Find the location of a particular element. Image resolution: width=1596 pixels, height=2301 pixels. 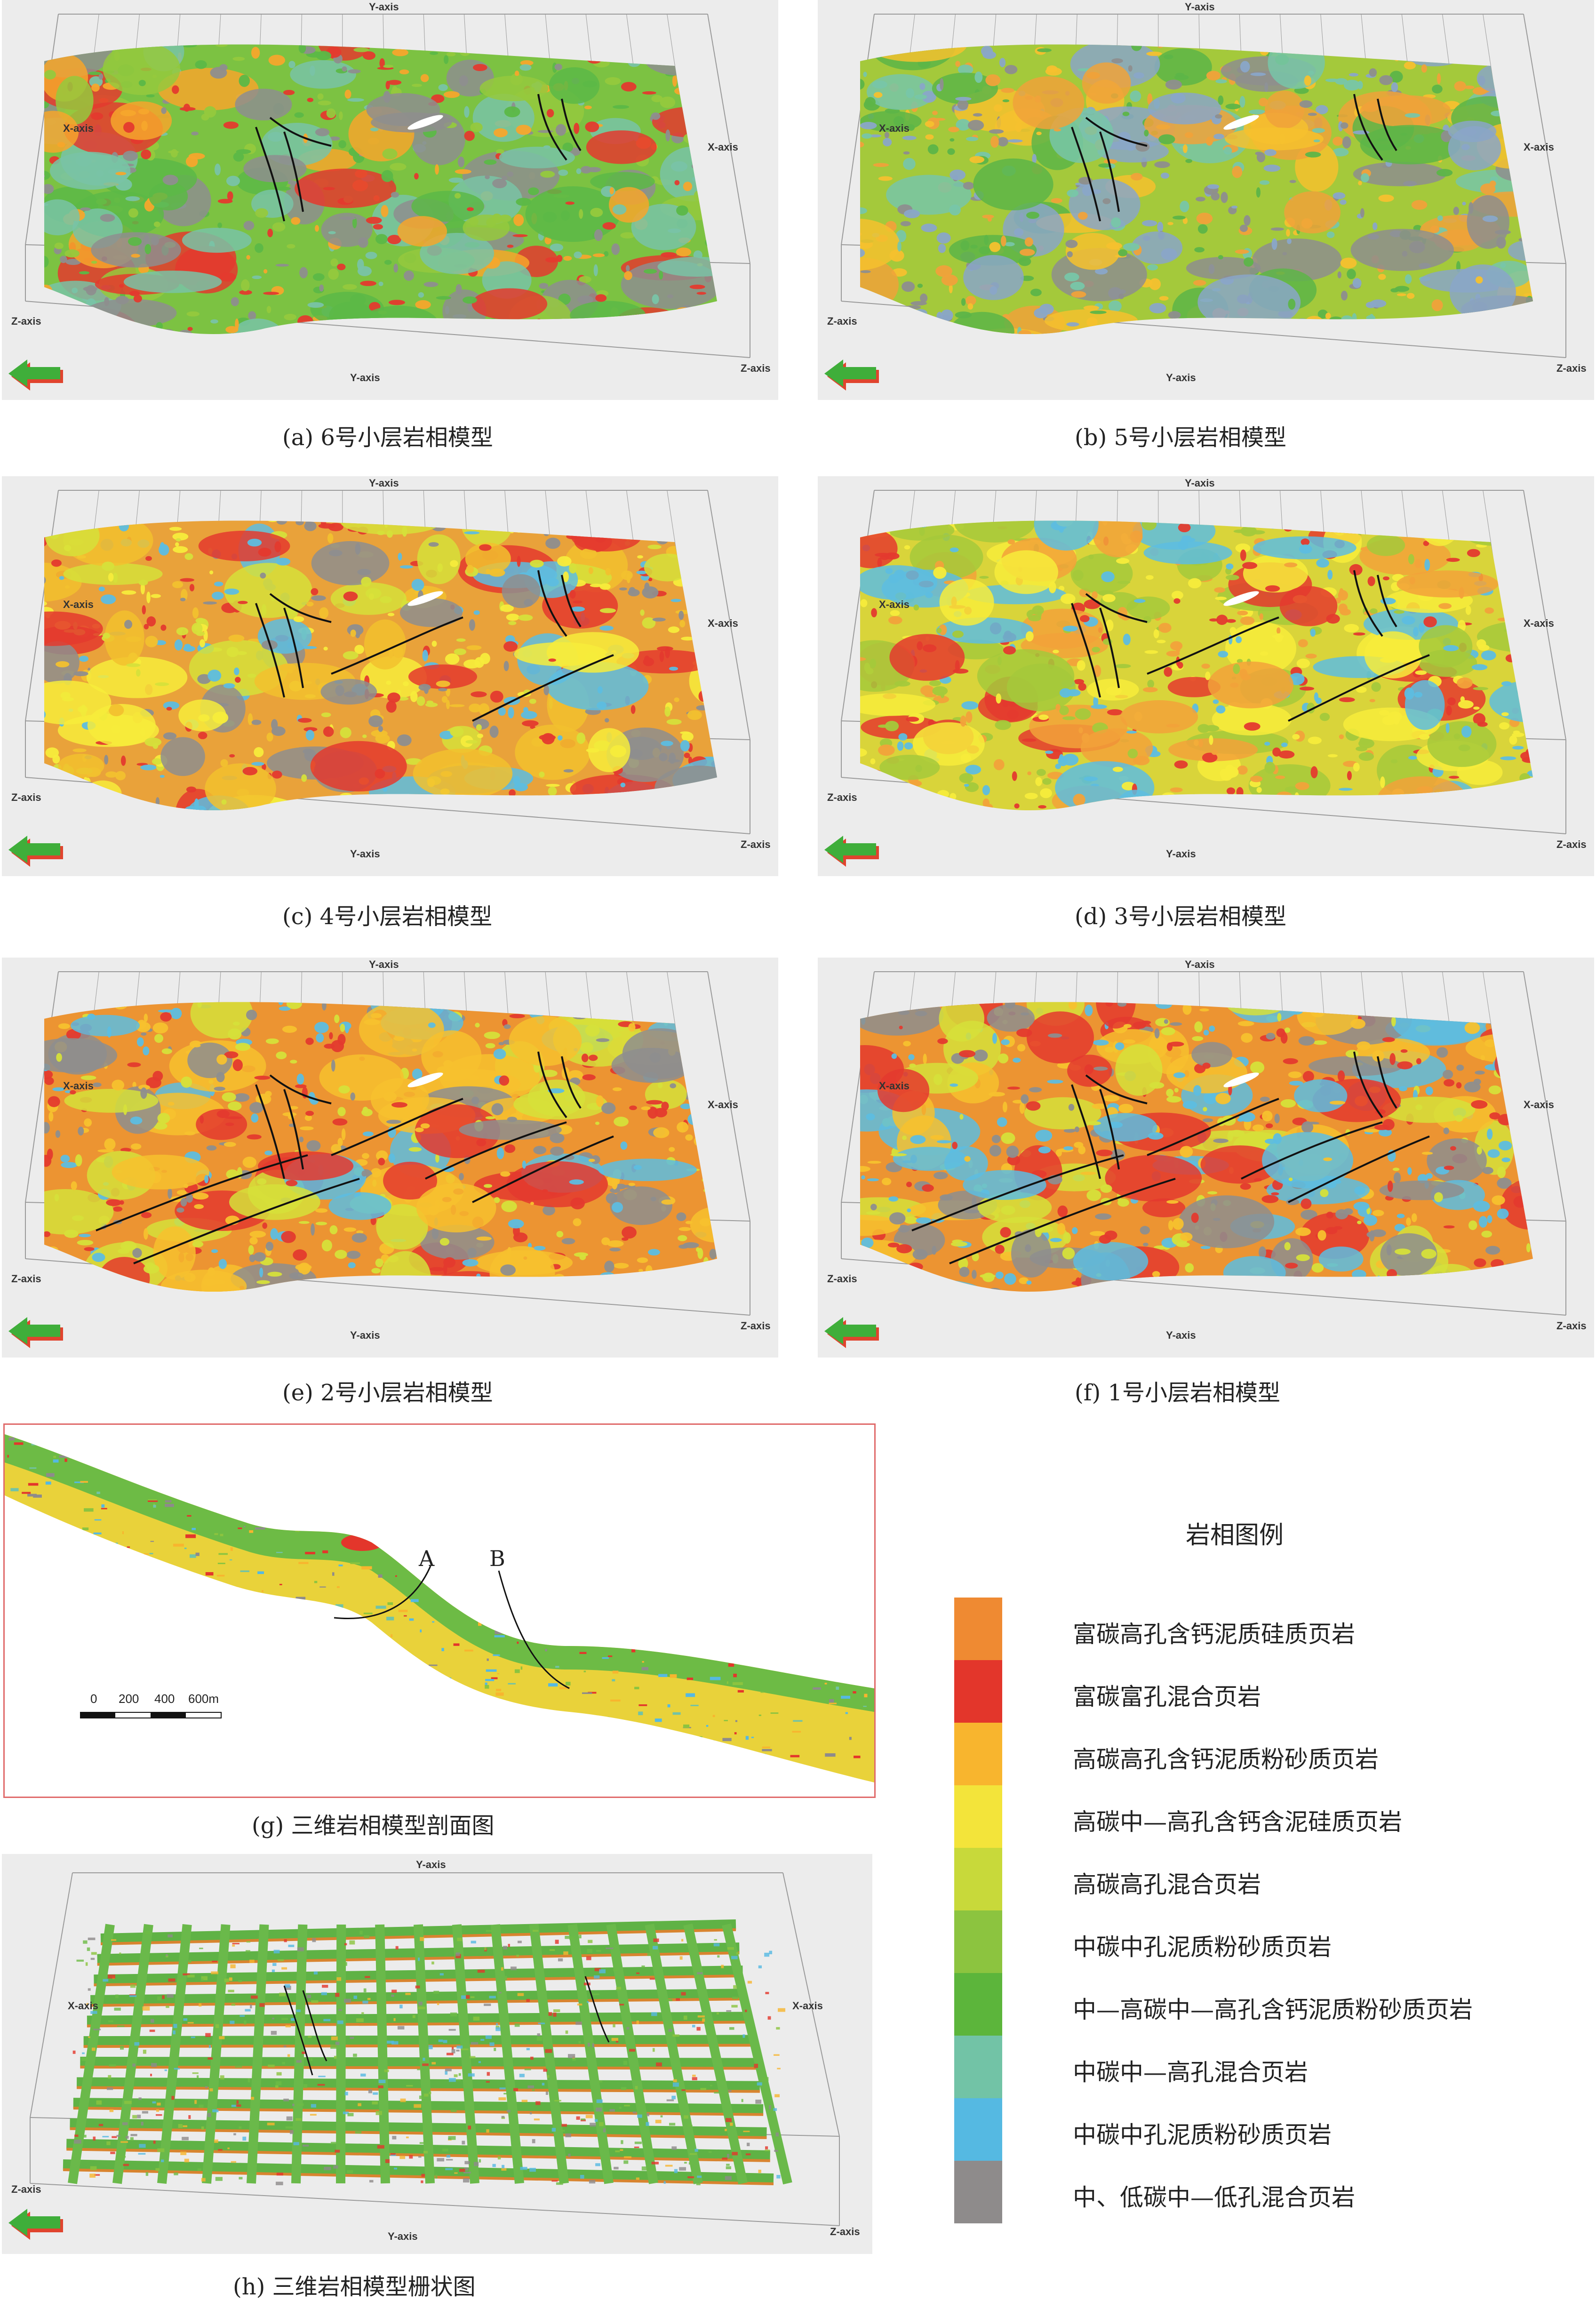

fence-axis-label-0: Y-axis is located at coordinates (431, 1864).